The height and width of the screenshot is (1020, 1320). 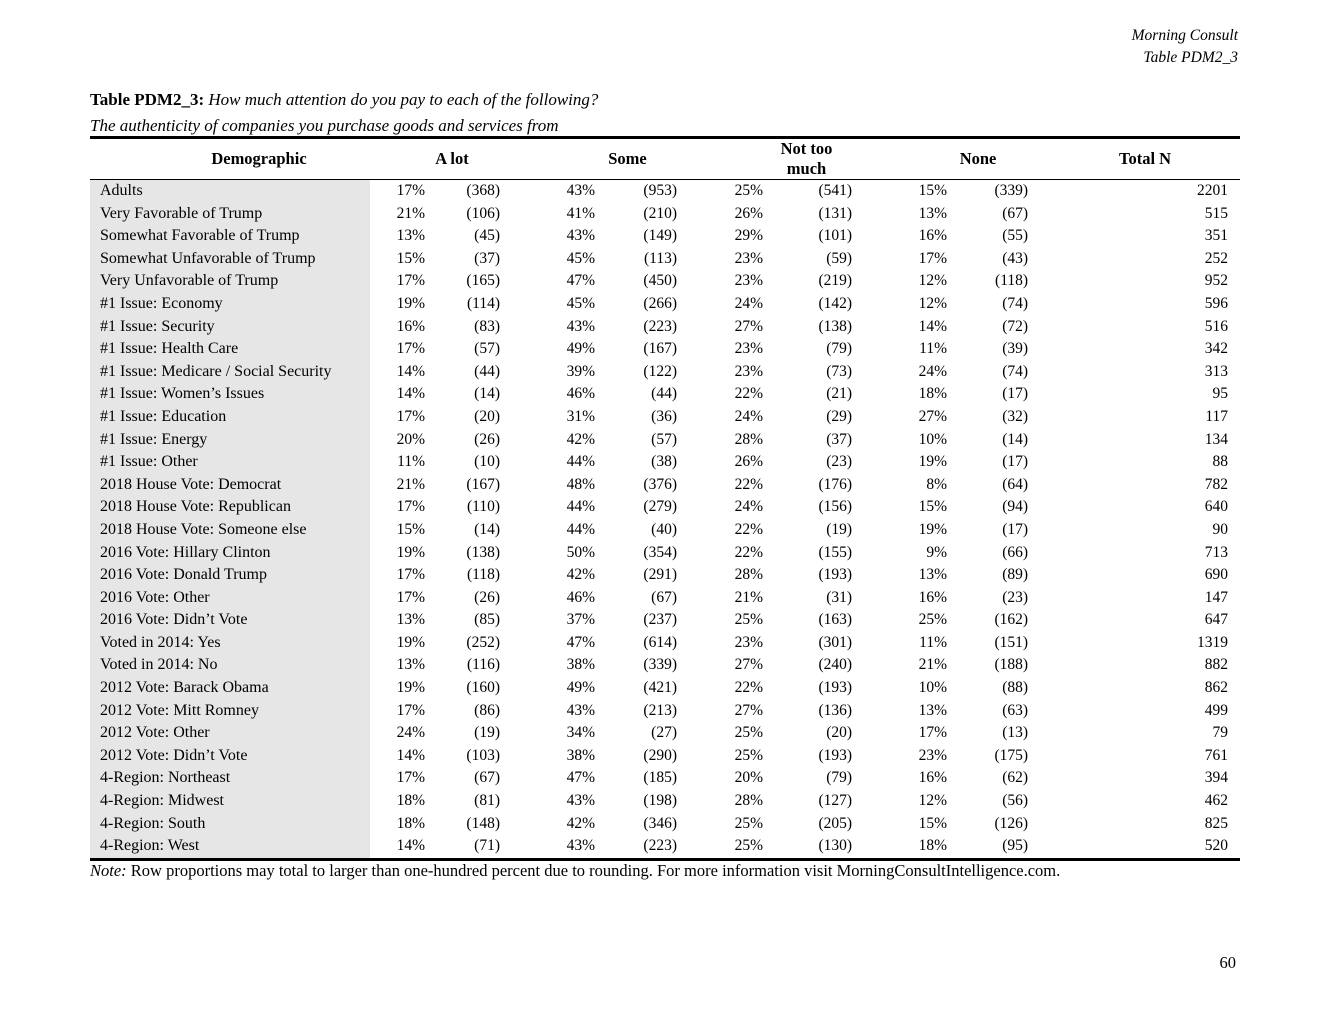 I want to click on some-pct-cell: 43%, so click(x=580, y=190).